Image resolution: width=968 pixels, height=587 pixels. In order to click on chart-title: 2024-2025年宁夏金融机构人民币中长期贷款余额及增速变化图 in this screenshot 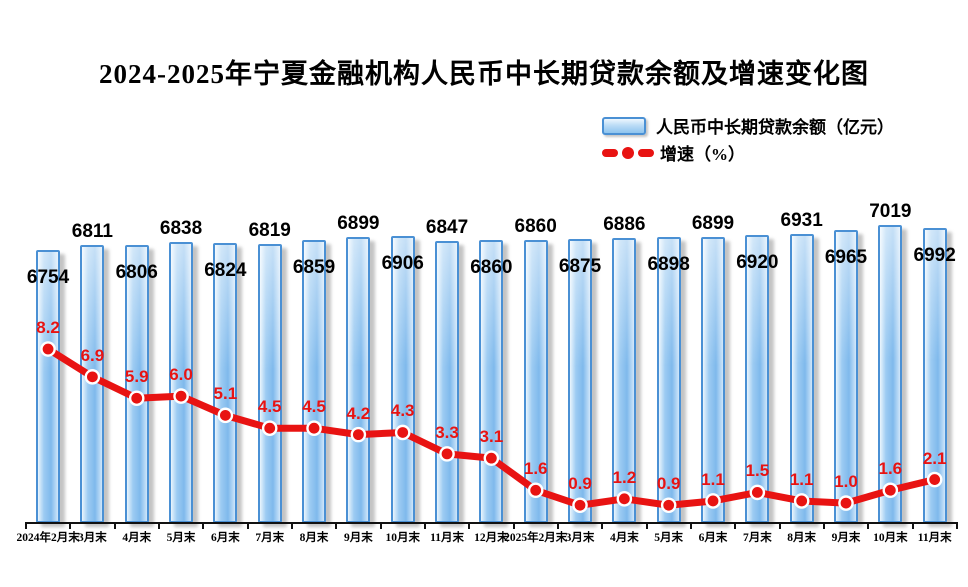, I will do `click(484, 74)`.